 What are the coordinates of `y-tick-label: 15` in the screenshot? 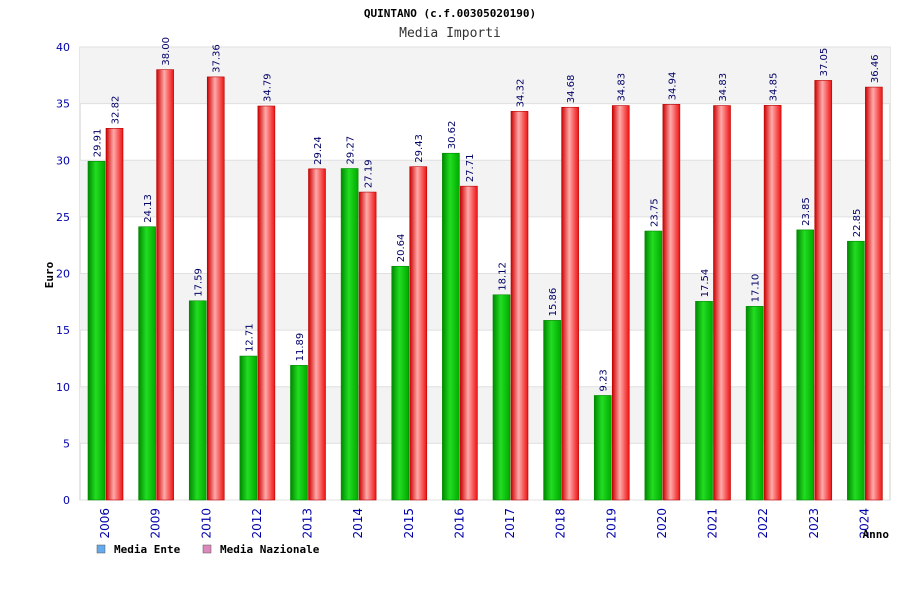 It's located at (63, 330).